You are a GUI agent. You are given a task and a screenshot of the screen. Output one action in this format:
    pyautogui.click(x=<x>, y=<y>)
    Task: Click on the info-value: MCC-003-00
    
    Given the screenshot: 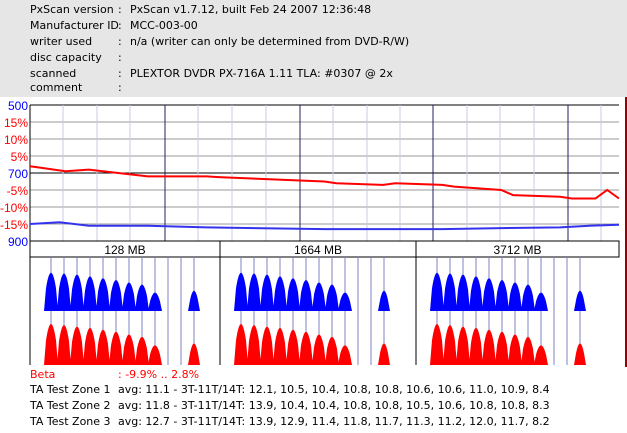 What is the action you would take?
    pyautogui.click(x=164, y=25)
    